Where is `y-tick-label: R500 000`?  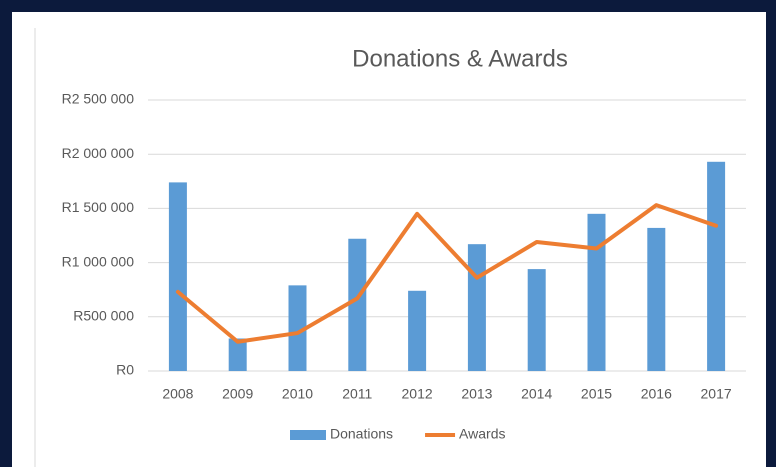
y-tick-label: R500 000 is located at coordinates (103, 316).